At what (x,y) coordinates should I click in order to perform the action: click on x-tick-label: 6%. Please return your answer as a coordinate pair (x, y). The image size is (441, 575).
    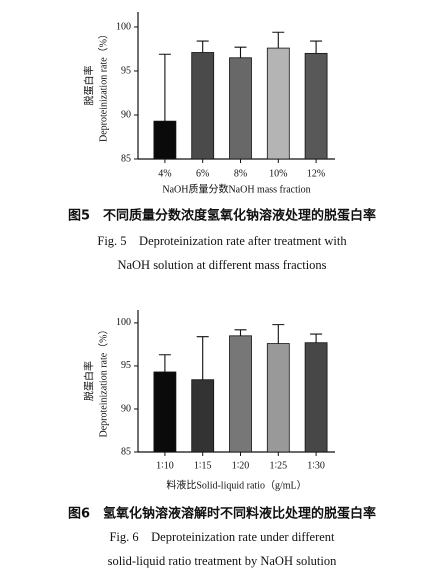
    Looking at the image, I should click on (202, 173).